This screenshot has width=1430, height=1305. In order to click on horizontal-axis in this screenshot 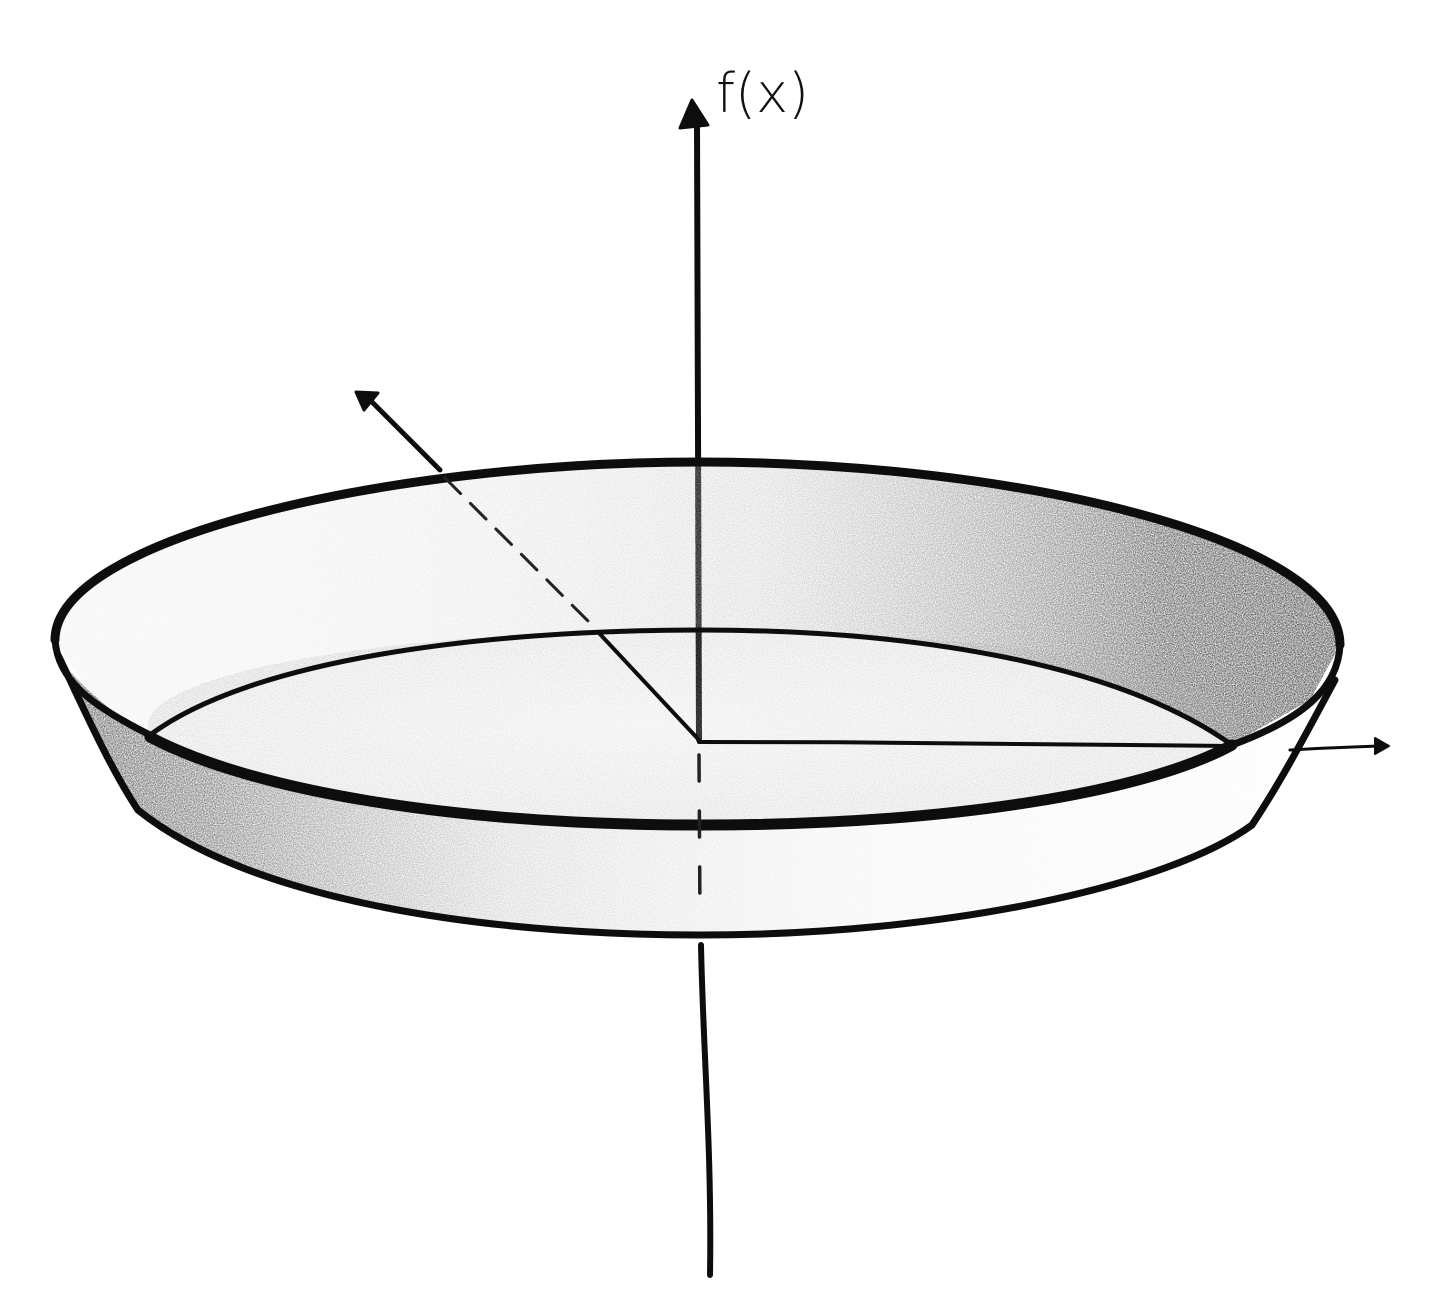, I will do `click(1043, 746)`.